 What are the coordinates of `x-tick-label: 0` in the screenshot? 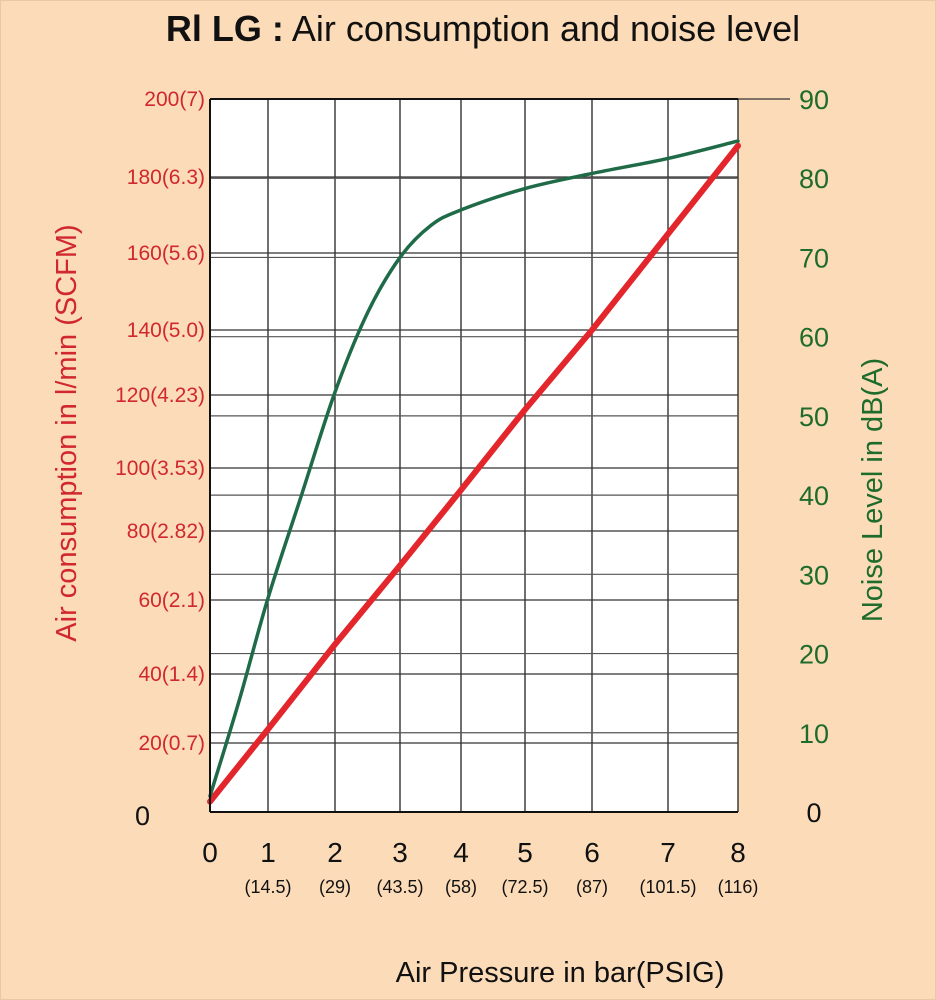 It's located at (210, 852).